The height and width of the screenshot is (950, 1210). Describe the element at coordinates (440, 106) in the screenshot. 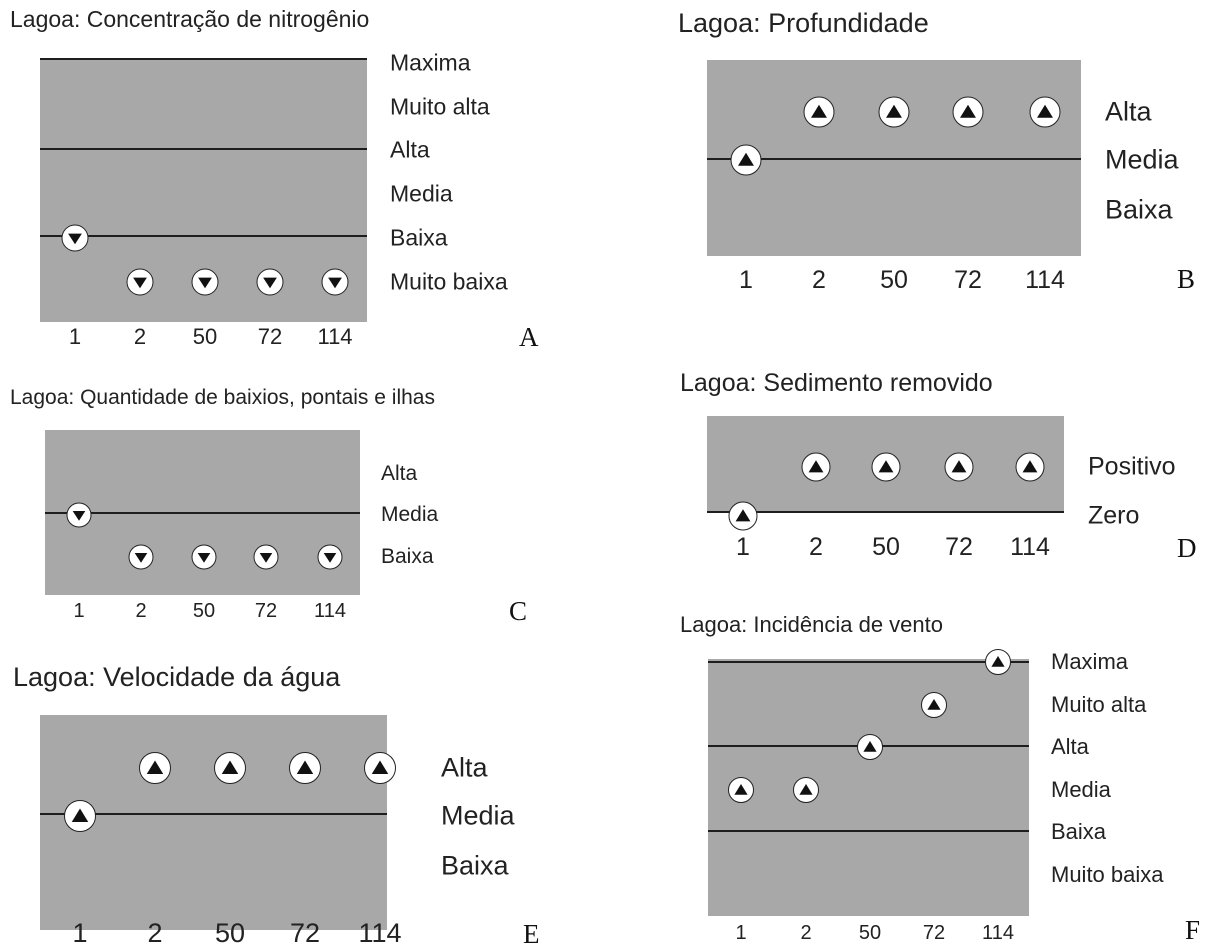

I see `y-level-label: Muito alta` at that location.